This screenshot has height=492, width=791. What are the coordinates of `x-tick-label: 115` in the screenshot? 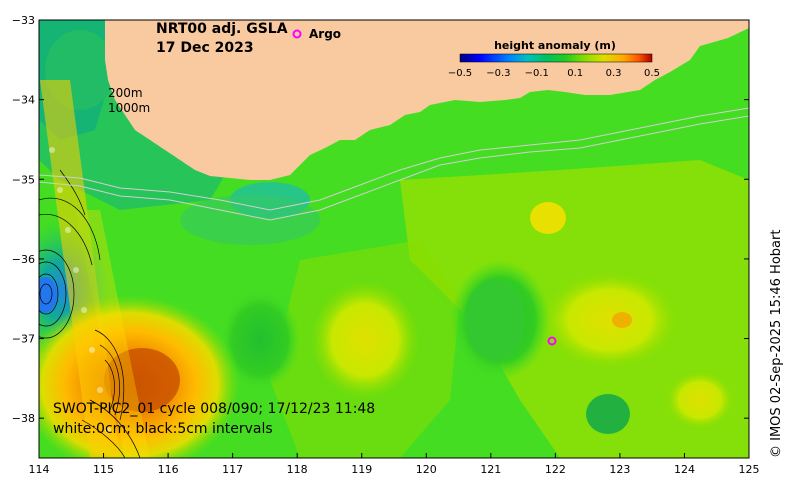 It's located at (103, 469).